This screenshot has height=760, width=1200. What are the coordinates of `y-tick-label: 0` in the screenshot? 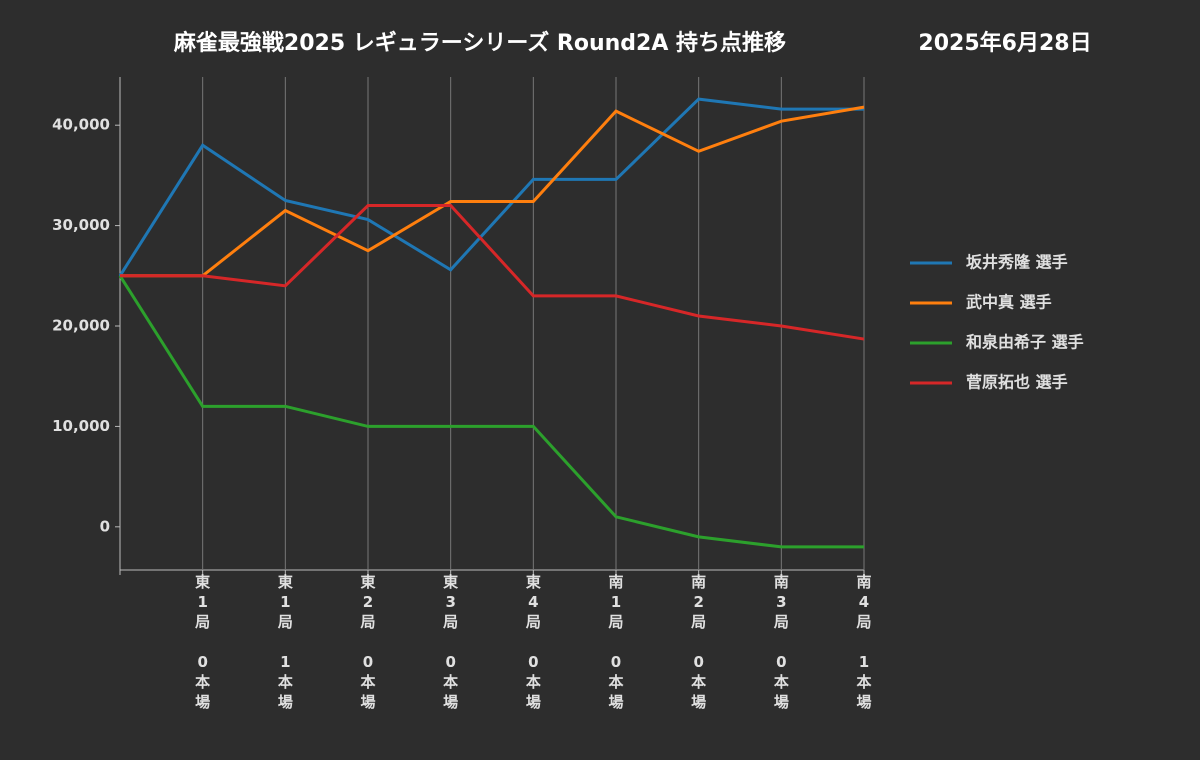 It's located at (105, 526).